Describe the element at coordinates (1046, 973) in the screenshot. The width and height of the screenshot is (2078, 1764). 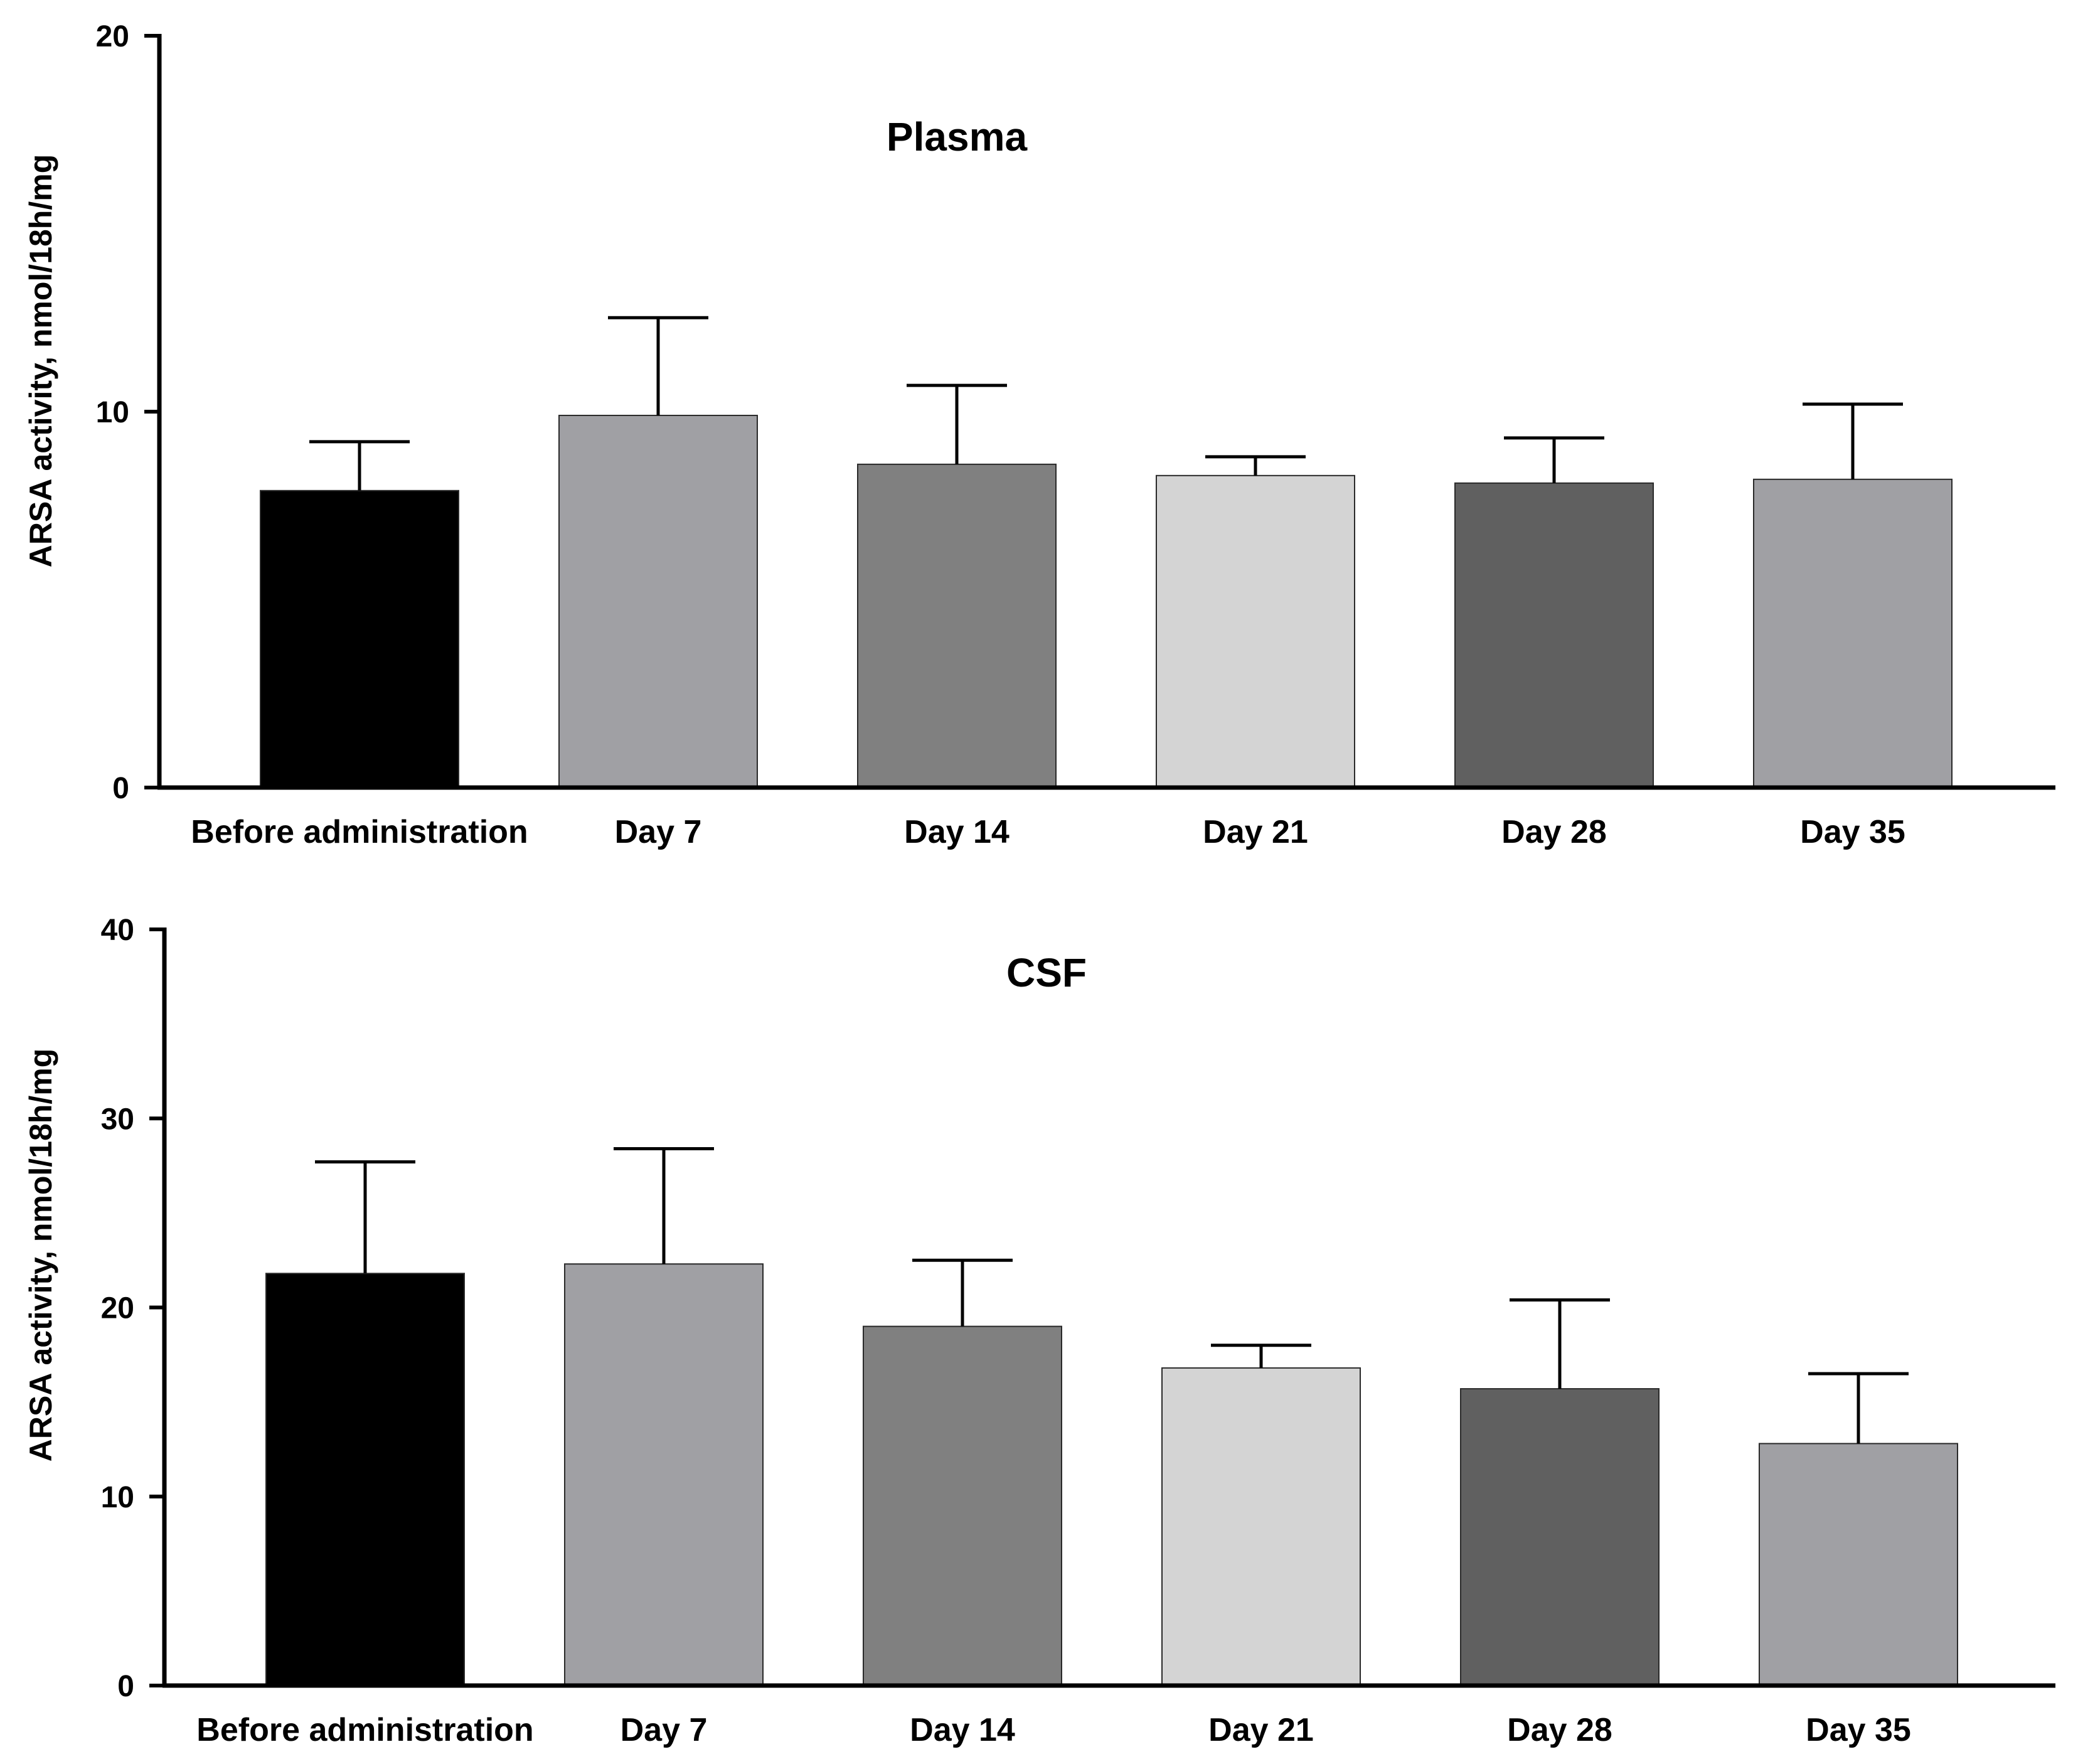
I see `chart-title: CSF` at that location.